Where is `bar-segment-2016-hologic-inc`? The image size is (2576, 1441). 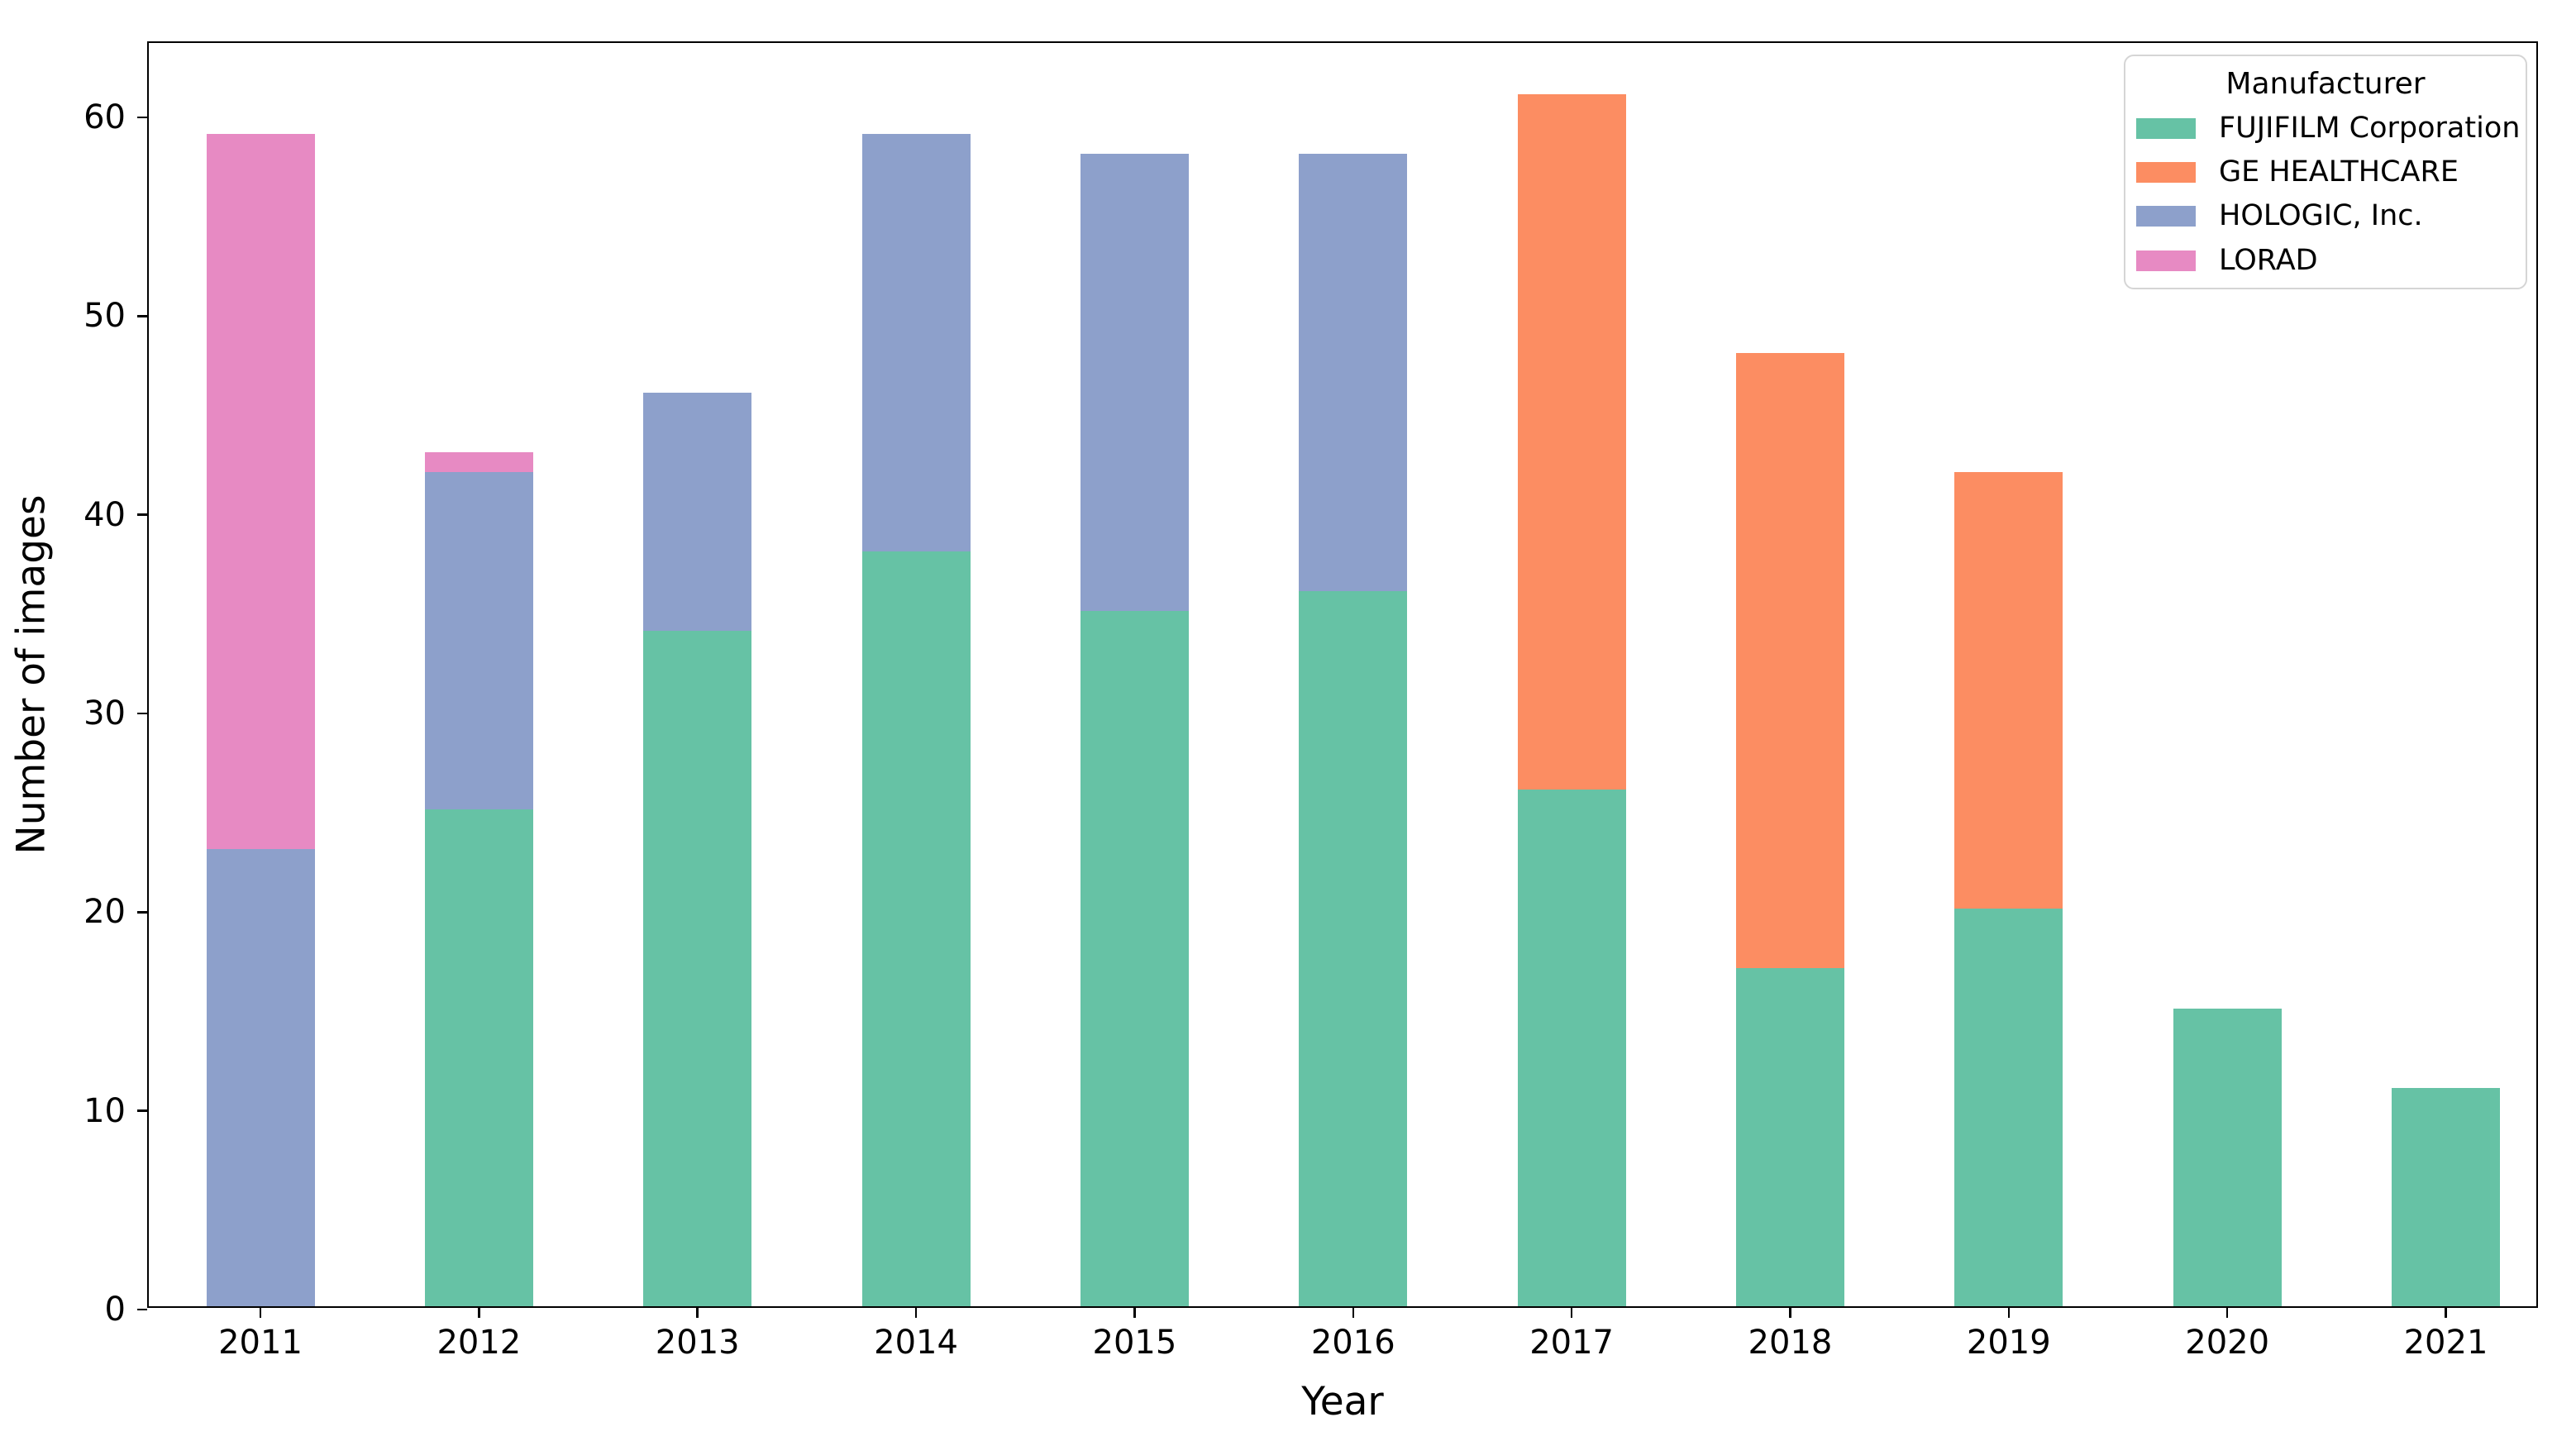 bar-segment-2016-hologic-inc is located at coordinates (1353, 372).